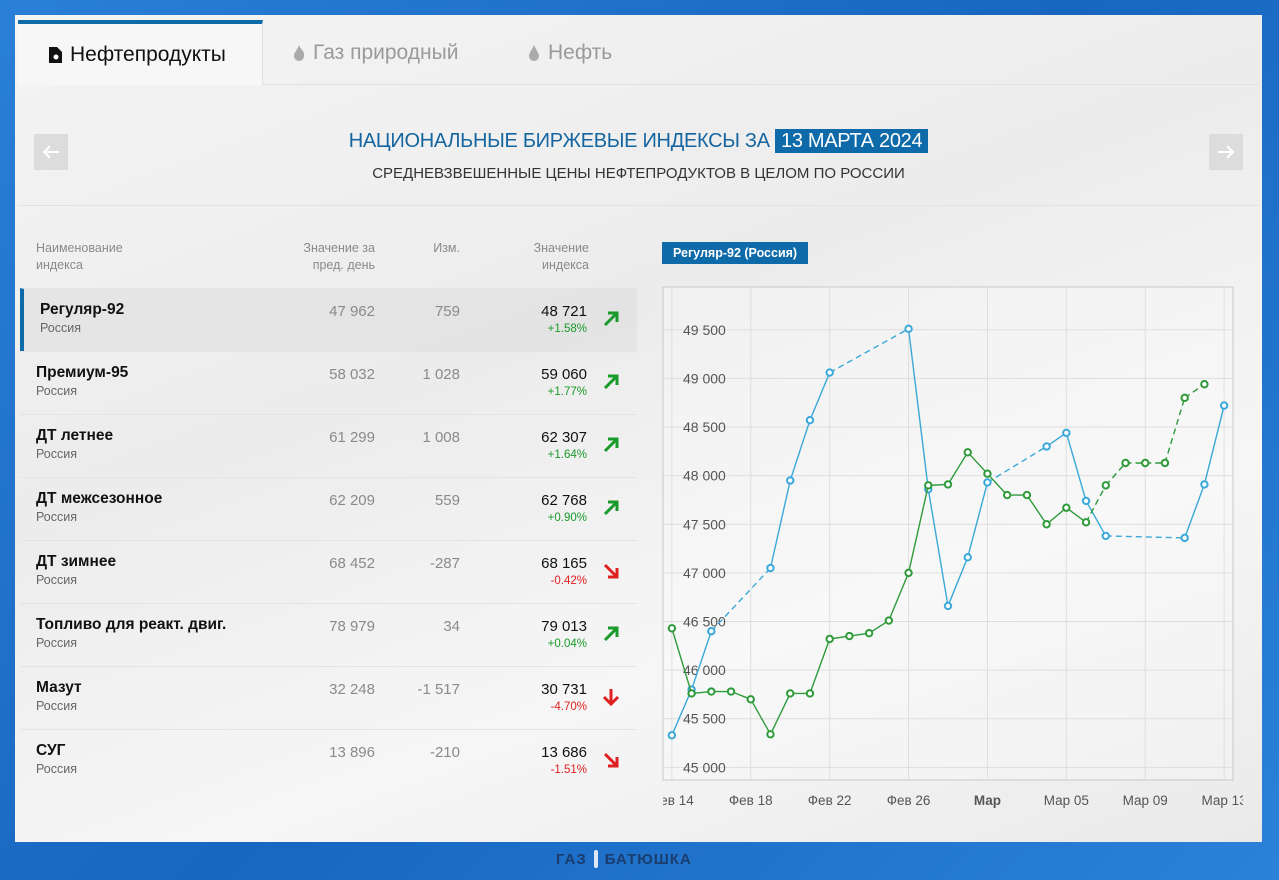 The height and width of the screenshot is (880, 1279). I want to click on y-tick-label: 45 000, so click(704, 767).